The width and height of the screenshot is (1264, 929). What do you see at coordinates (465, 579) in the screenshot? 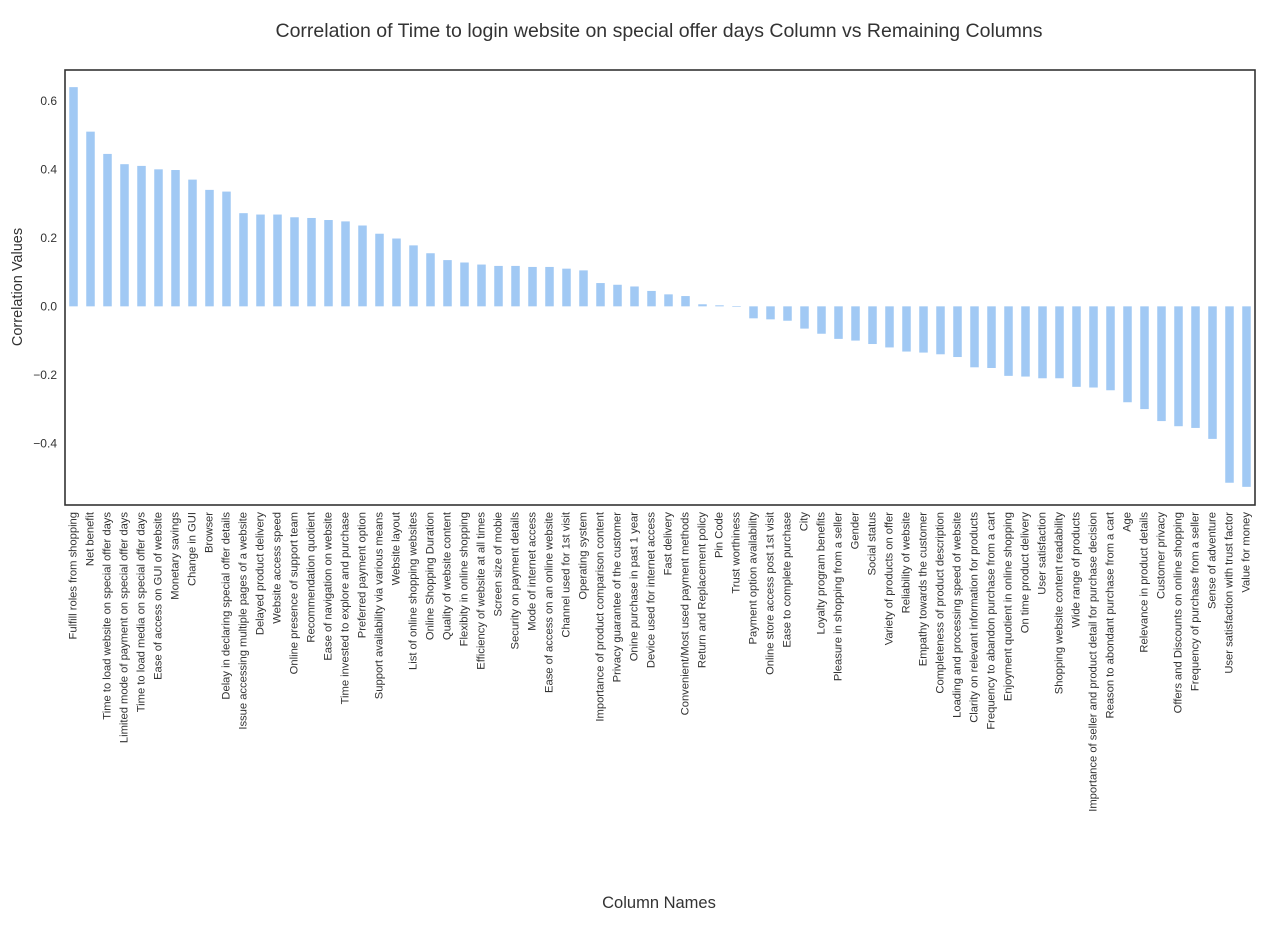
I see `x-tick-label: Flexibity in online shopping` at bounding box center [465, 579].